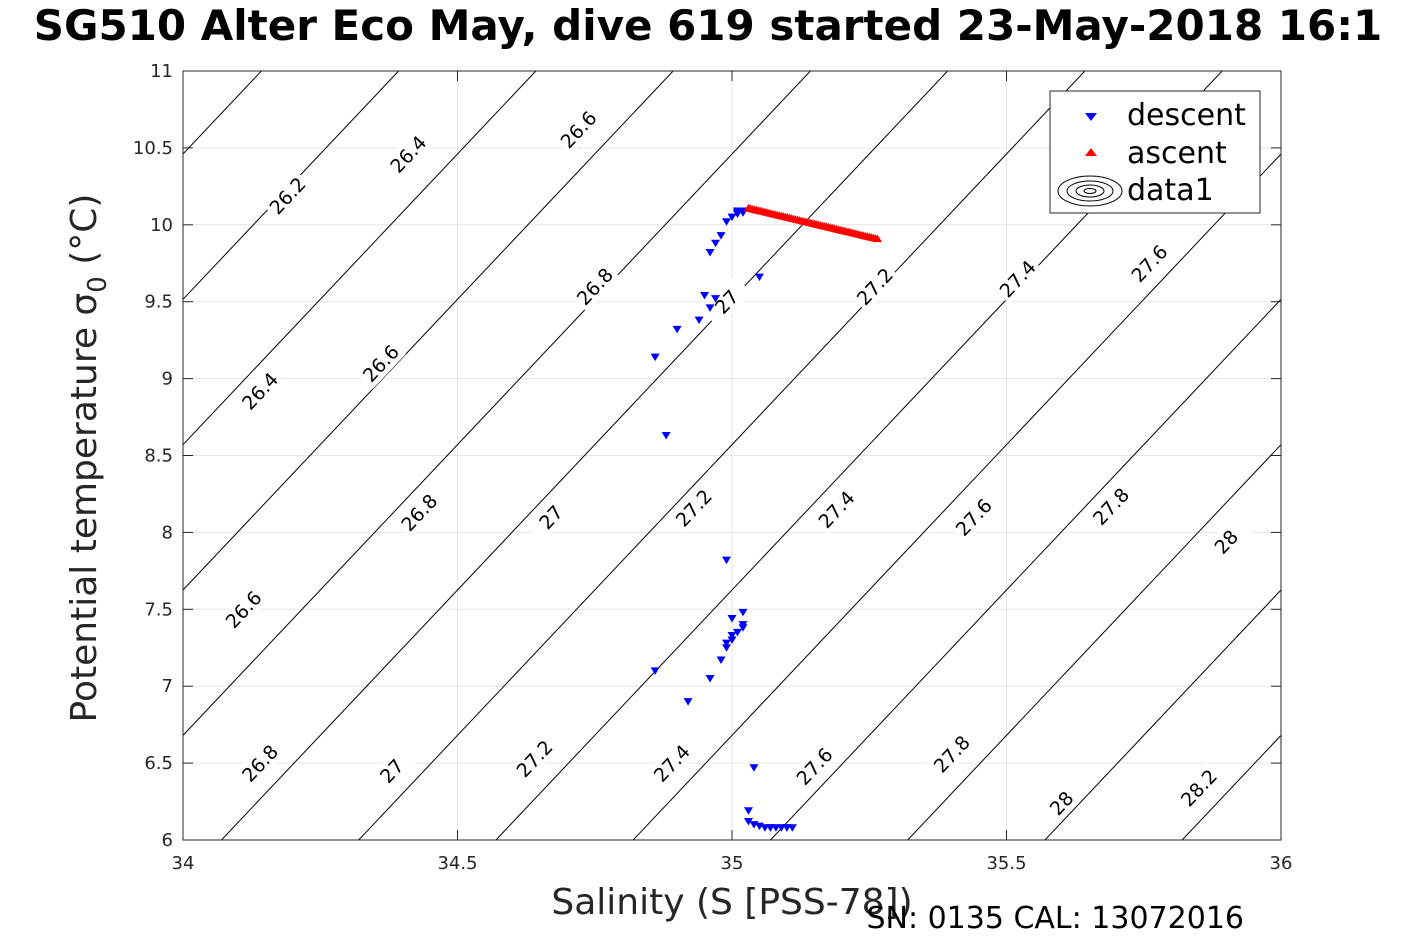  What do you see at coordinates (1055, 918) in the screenshot?
I see `footer-calibration-text: SN: 0135 CAL: 13072016` at bounding box center [1055, 918].